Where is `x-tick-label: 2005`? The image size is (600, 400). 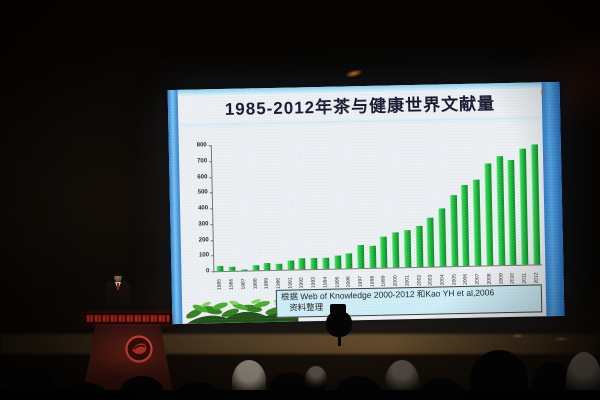
x-tick-label: 2005 is located at coordinates (454, 279).